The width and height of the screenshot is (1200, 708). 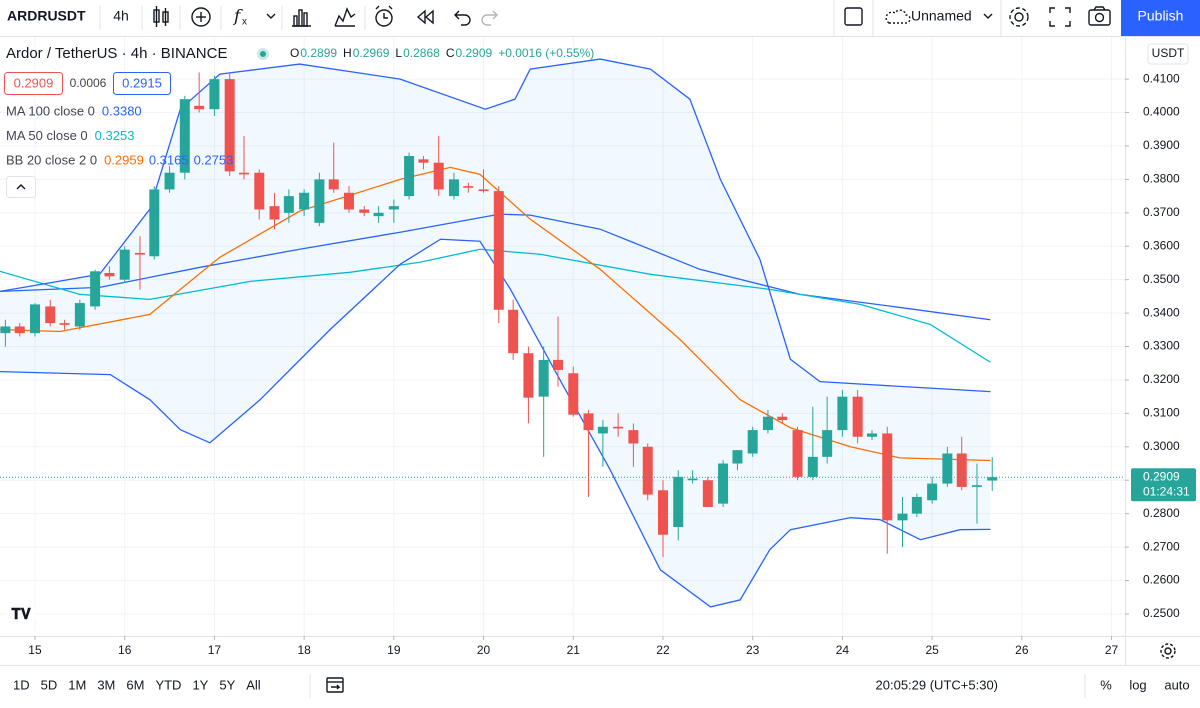 What do you see at coordinates (77, 684) in the screenshot?
I see `range-button: 1M` at bounding box center [77, 684].